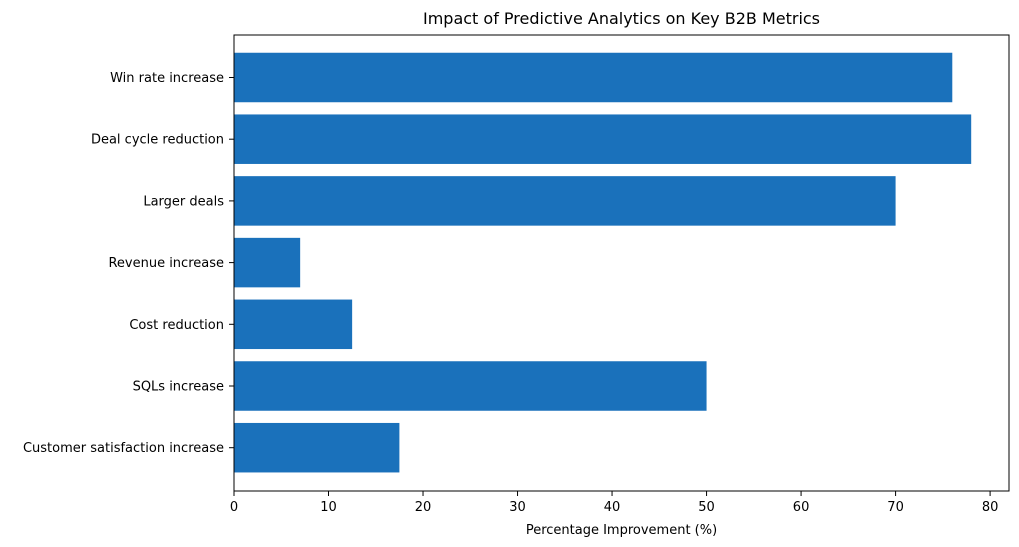 This screenshot has width=1019, height=547. What do you see at coordinates (267, 262) in the screenshot?
I see `bar-revenue-increase` at bounding box center [267, 262].